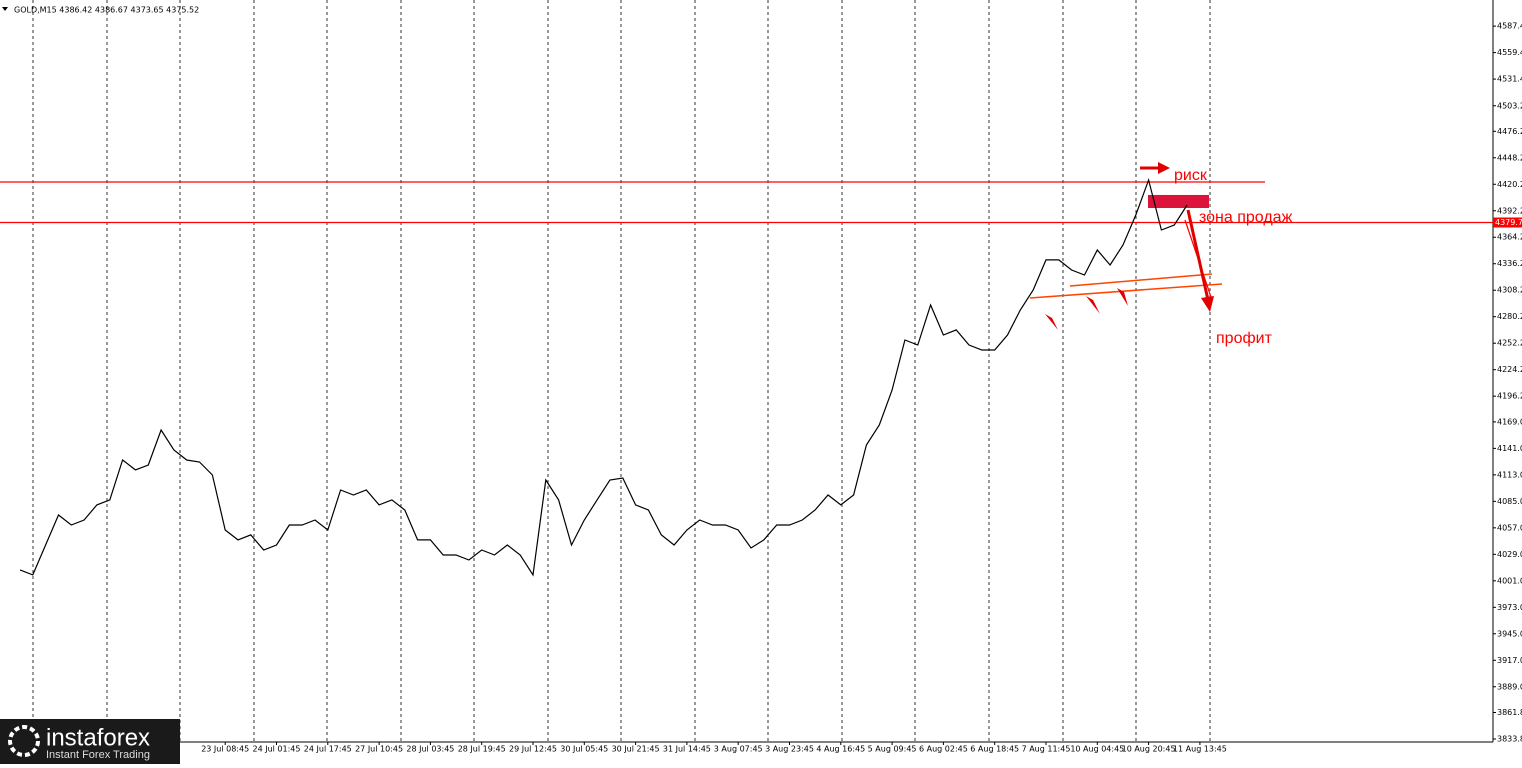 The width and height of the screenshot is (1522, 768). What do you see at coordinates (1509, 738) in the screenshot?
I see `y-tick-label: 3833.80` at bounding box center [1509, 738].